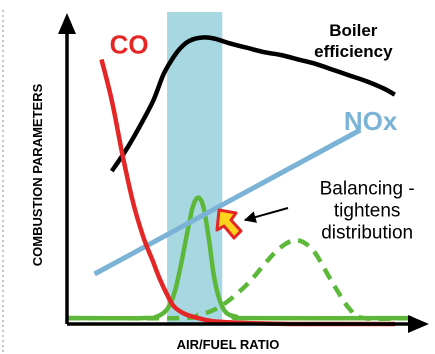  I want to click on x-axis-arrow, so click(418, 324).